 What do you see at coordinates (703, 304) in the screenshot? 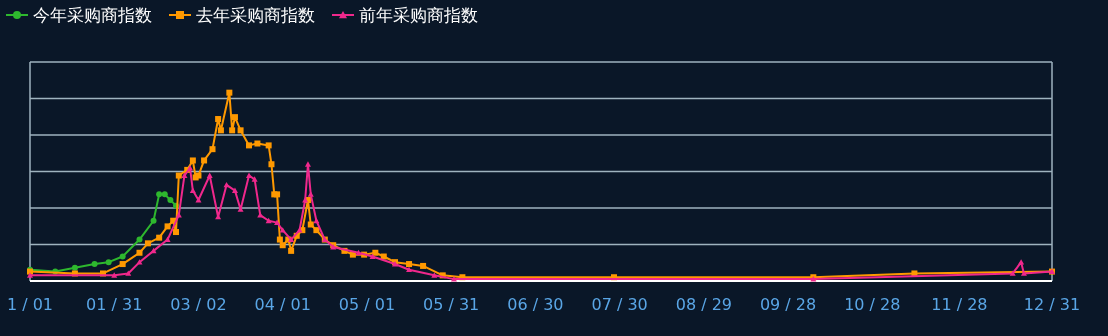
I see `x-tick-label: 08 / 29` at bounding box center [703, 304].